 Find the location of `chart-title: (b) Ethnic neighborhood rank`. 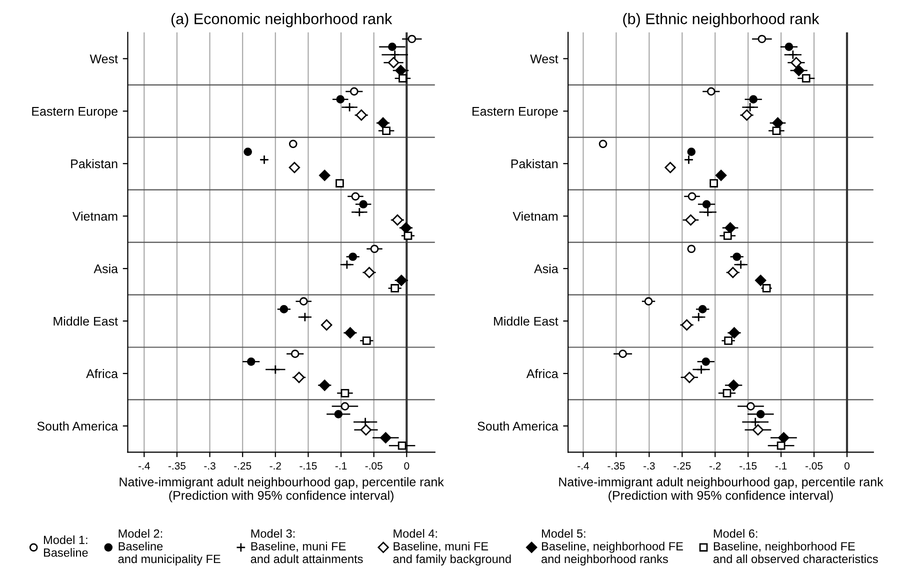

chart-title: (b) Ethnic neighborhood rank is located at coordinates (721, 20).